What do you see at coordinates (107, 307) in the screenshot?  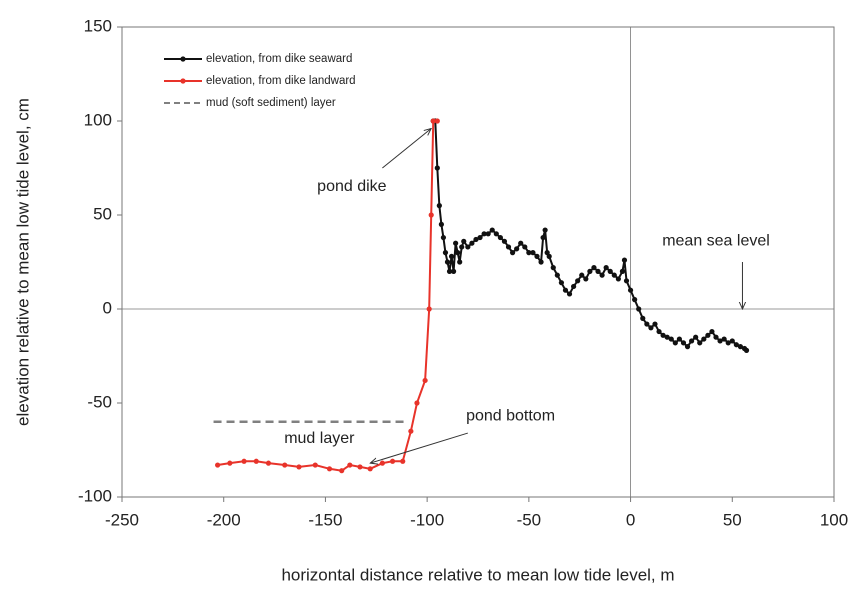 I see `y-tick-label: 0` at bounding box center [107, 307].